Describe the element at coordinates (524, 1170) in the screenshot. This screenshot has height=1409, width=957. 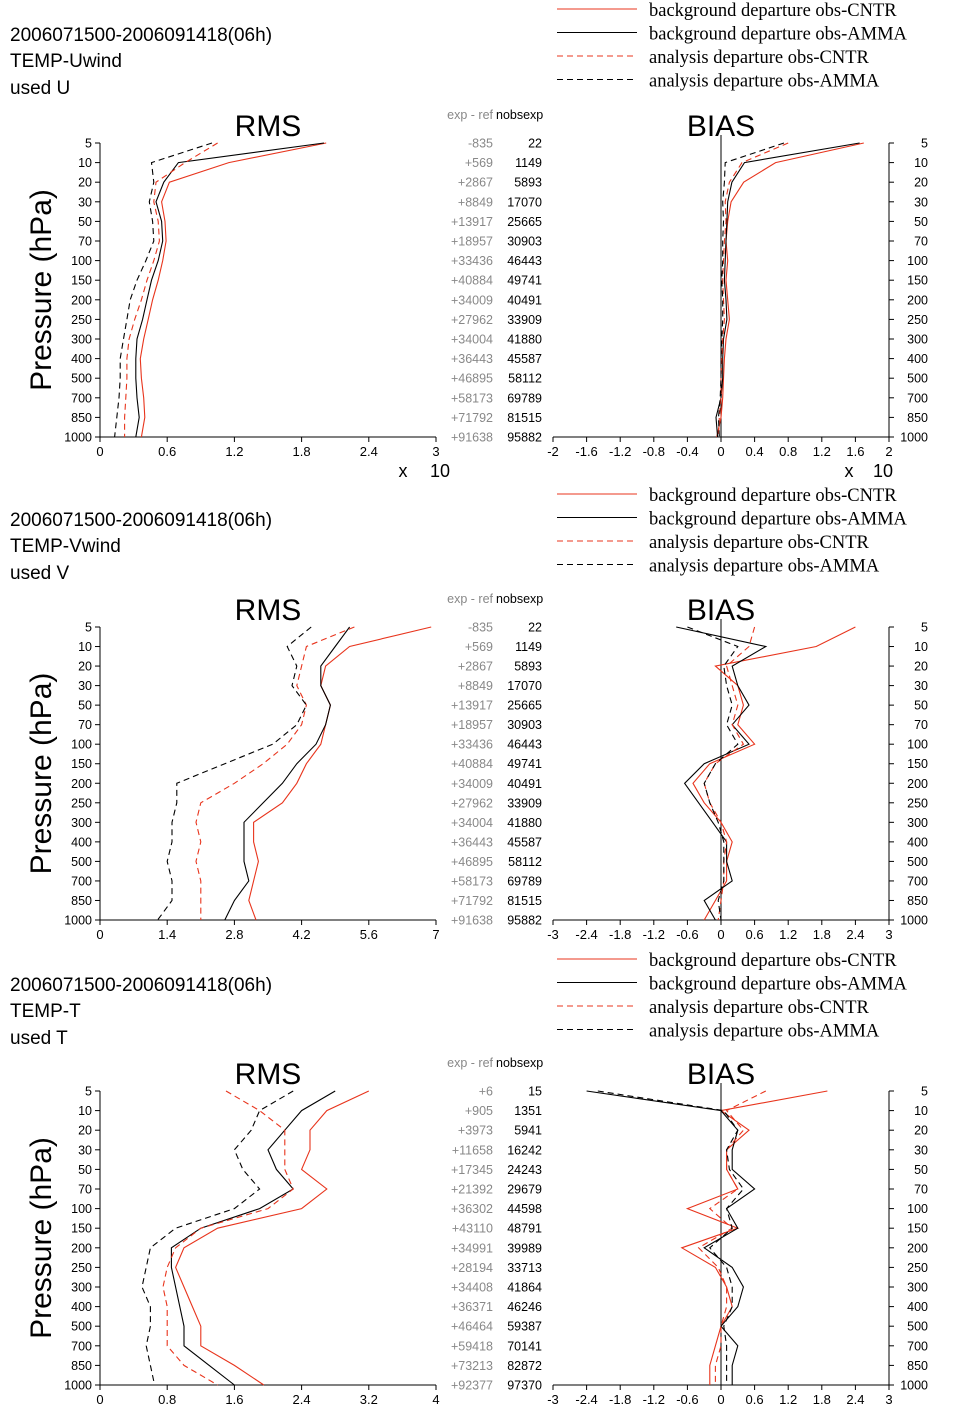
I see `nobs-value: 24243` at that location.